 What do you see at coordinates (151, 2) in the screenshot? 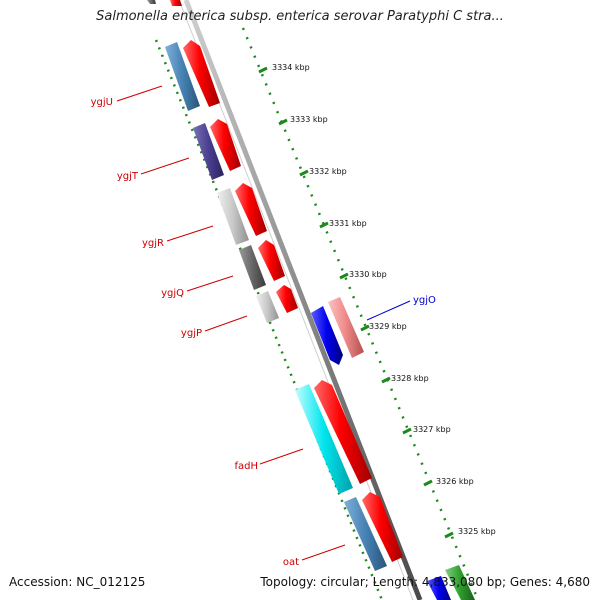
I see `feature-gray-top` at bounding box center [151, 2].